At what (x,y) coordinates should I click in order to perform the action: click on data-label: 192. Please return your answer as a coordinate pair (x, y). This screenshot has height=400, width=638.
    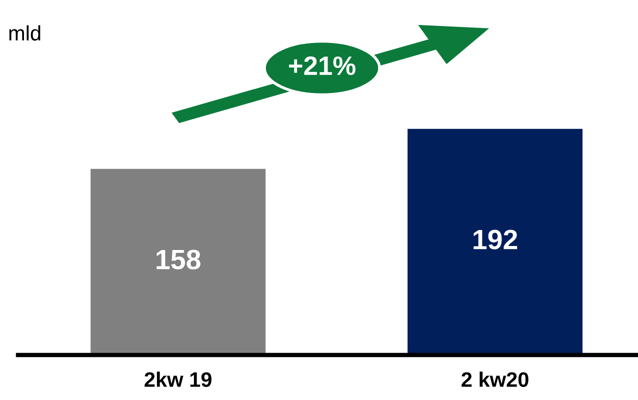
    Looking at the image, I should click on (496, 240).